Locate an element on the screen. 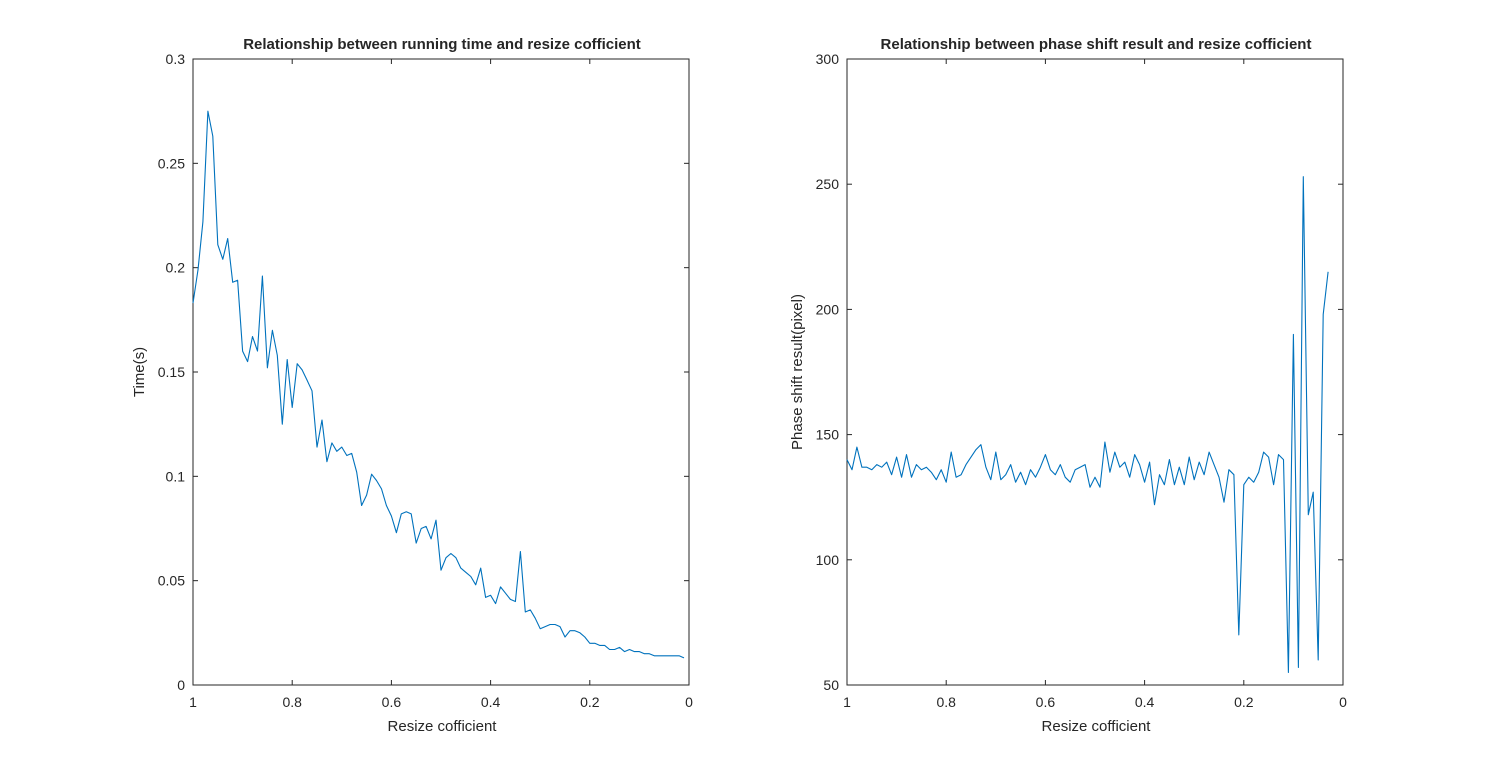 The width and height of the screenshot is (1485, 768). y-tick-label: 0.15 is located at coordinates (171, 372).